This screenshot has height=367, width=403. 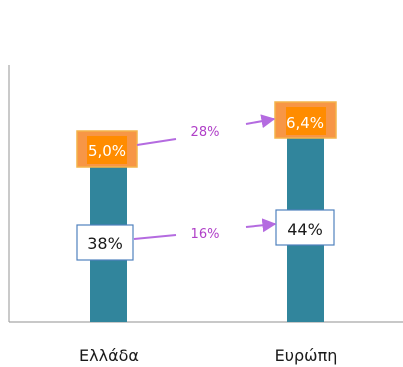 I want to click on category-label-europe: Ευρώπη, so click(x=306, y=355).